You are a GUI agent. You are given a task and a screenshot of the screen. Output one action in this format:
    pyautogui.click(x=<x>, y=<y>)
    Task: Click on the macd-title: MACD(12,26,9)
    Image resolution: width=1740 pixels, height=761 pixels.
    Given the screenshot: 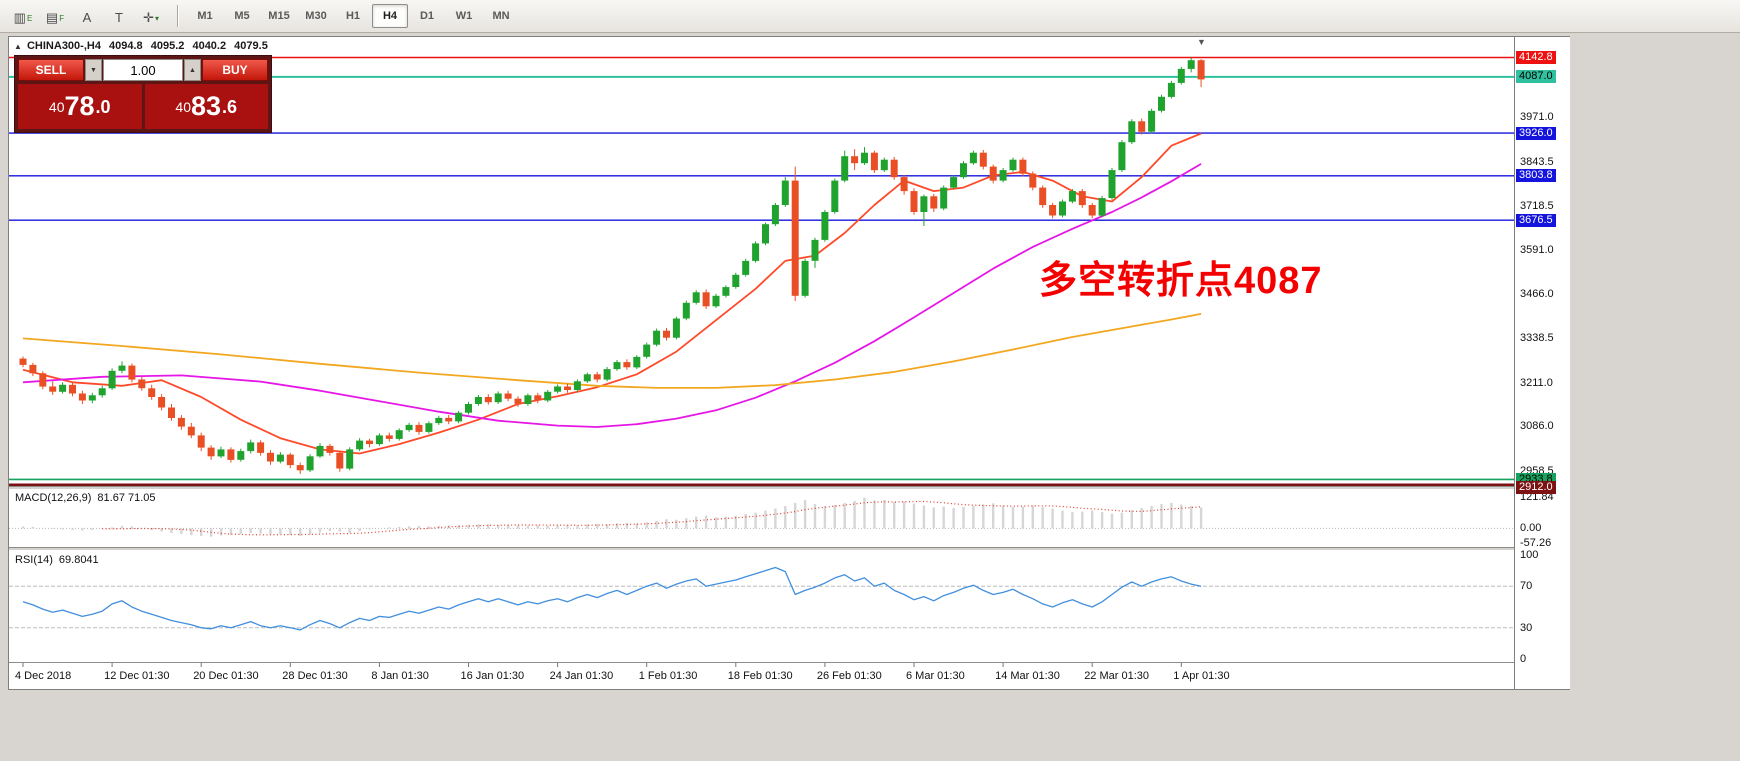 What is the action you would take?
    pyautogui.click(x=53, y=498)
    